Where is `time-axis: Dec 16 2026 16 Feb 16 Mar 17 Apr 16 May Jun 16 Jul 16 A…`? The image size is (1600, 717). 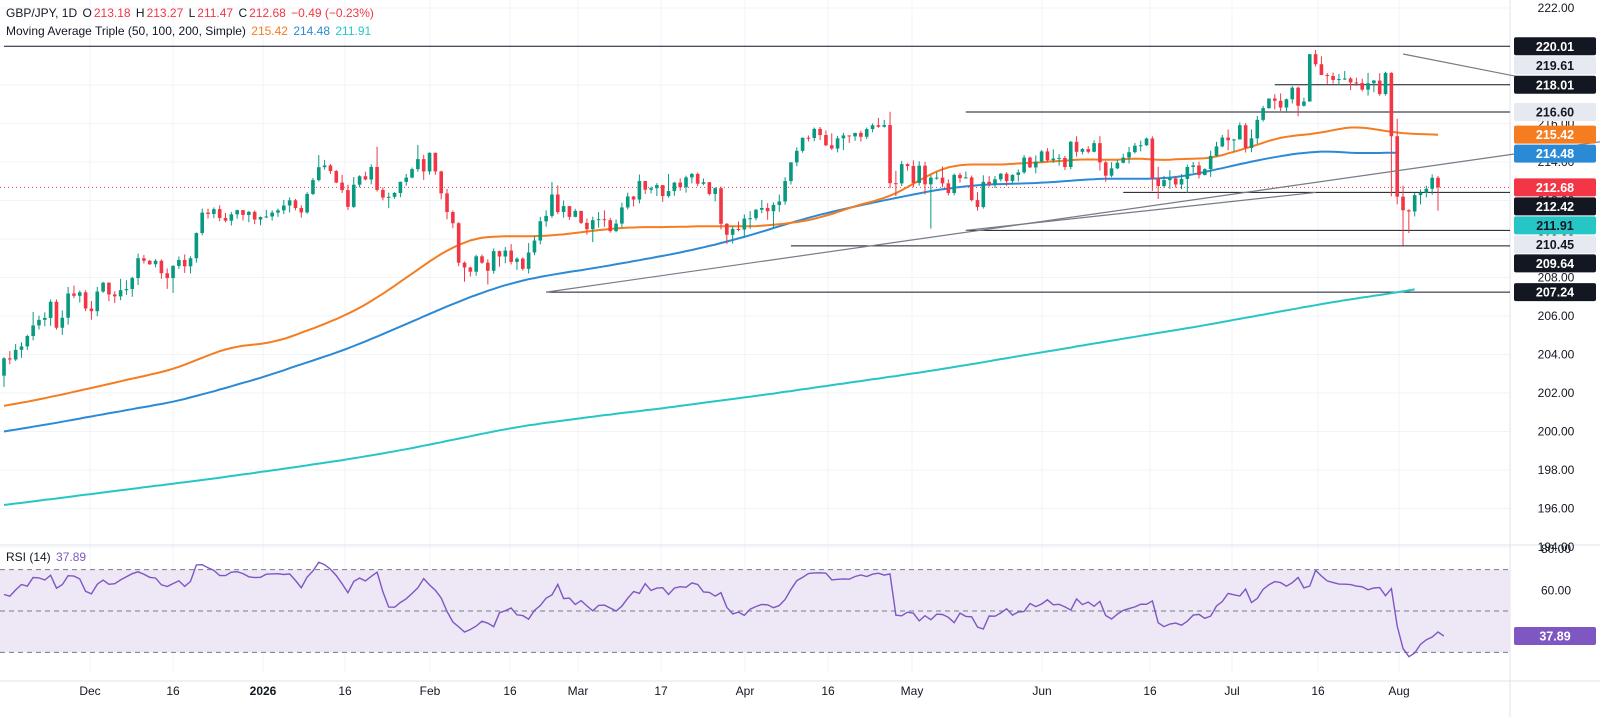 time-axis: Dec 16 2026 16 Feb 16 Mar 17 Apr 16 May Jun 16 Jul 16 A… is located at coordinates (744, 691).